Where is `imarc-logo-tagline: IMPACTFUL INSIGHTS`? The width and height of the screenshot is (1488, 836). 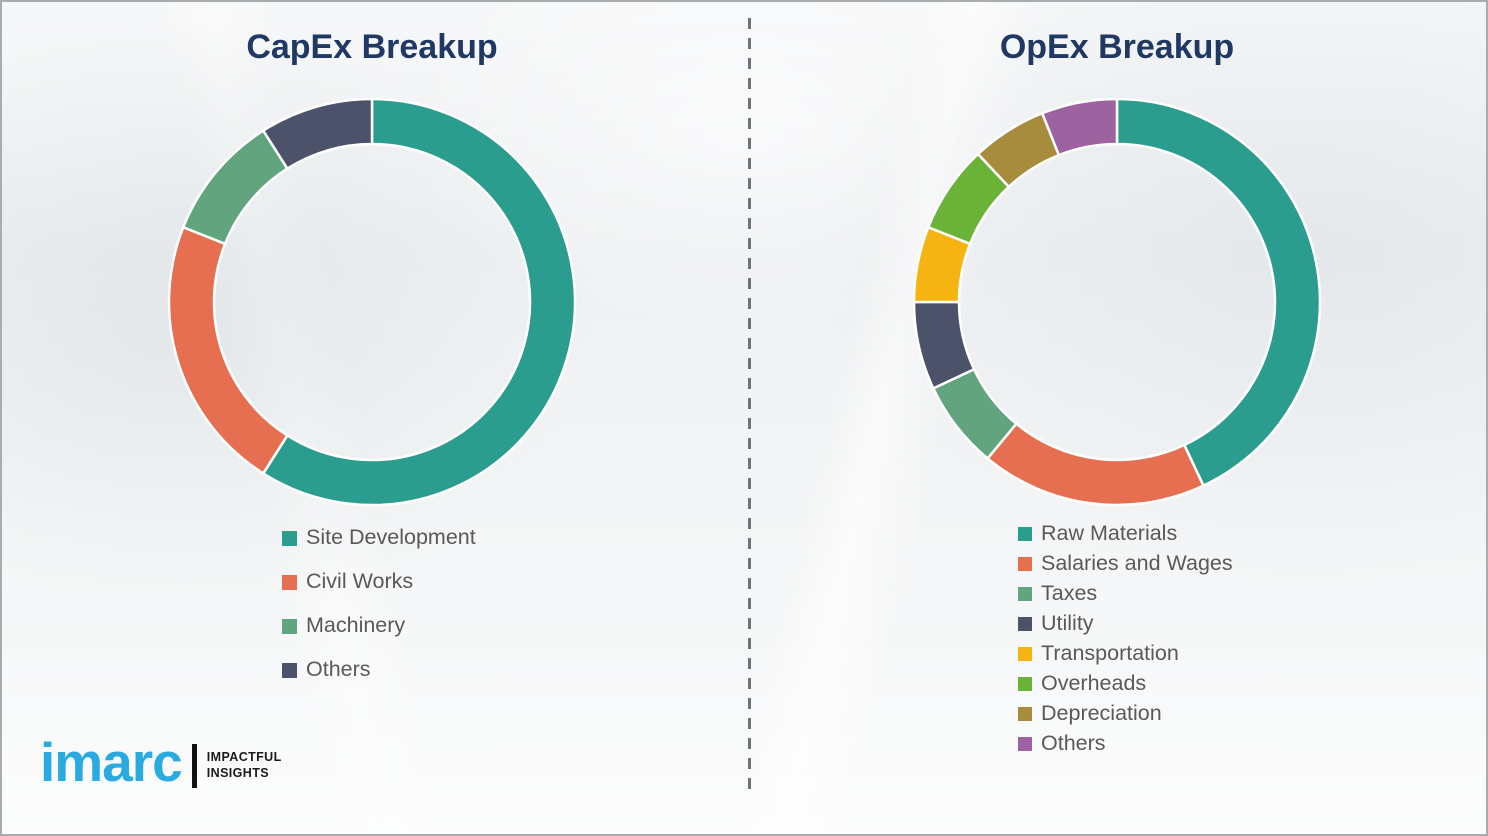
imarc-logo-tagline: IMPACTFUL INSIGHTS is located at coordinates (244, 765).